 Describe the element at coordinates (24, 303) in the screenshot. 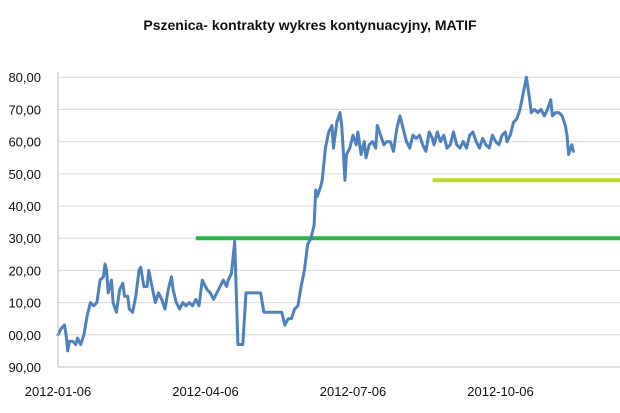

I see `y-tick-label: 10,00` at that location.